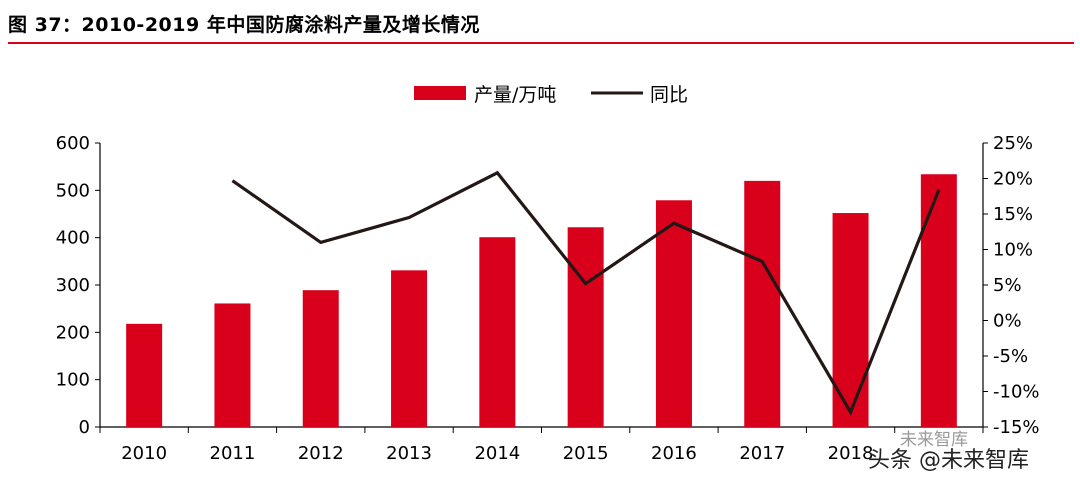  Describe the element at coordinates (674, 453) in the screenshot. I see `x-tick-label: 2016` at that location.